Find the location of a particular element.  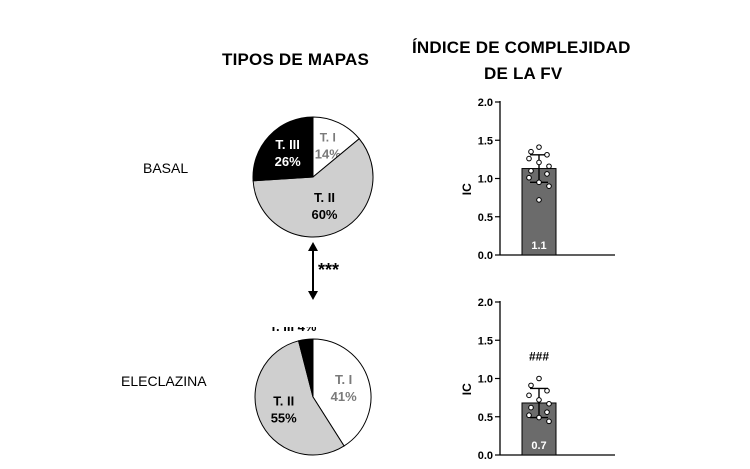

pie-value-t-i: 14% is located at coordinates (328, 154).